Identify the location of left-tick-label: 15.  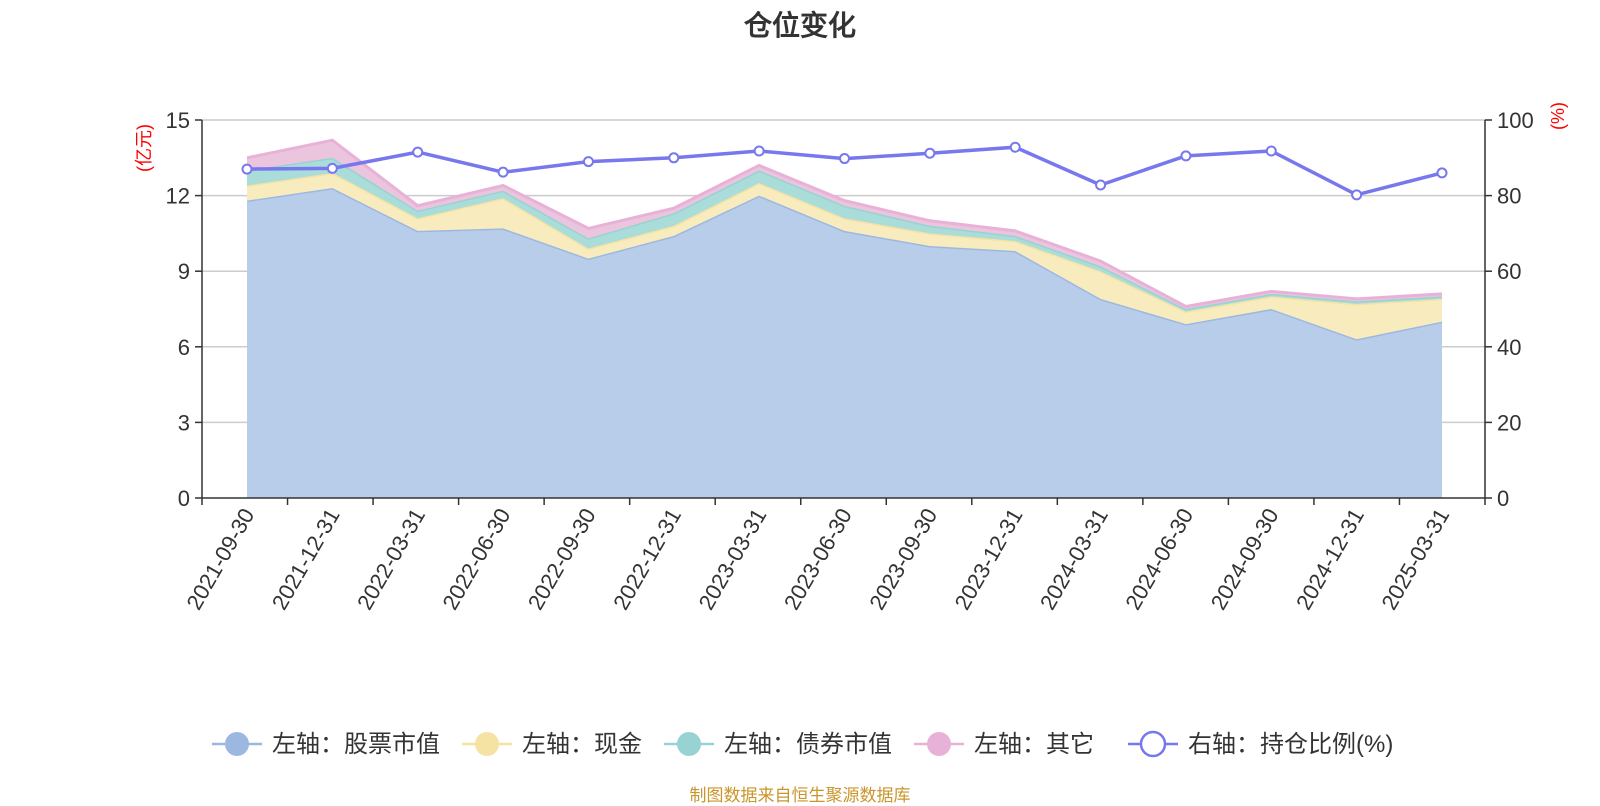
(178, 120).